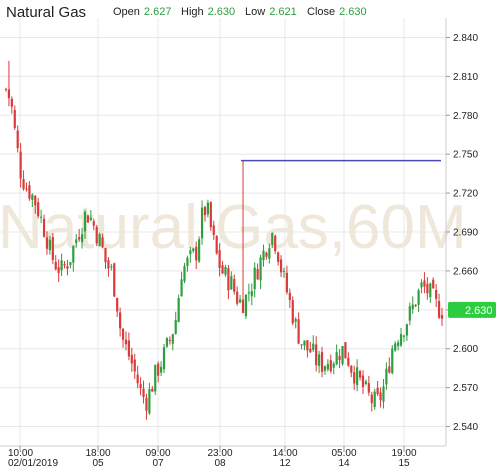  I want to click on high-label: High, so click(192, 12).